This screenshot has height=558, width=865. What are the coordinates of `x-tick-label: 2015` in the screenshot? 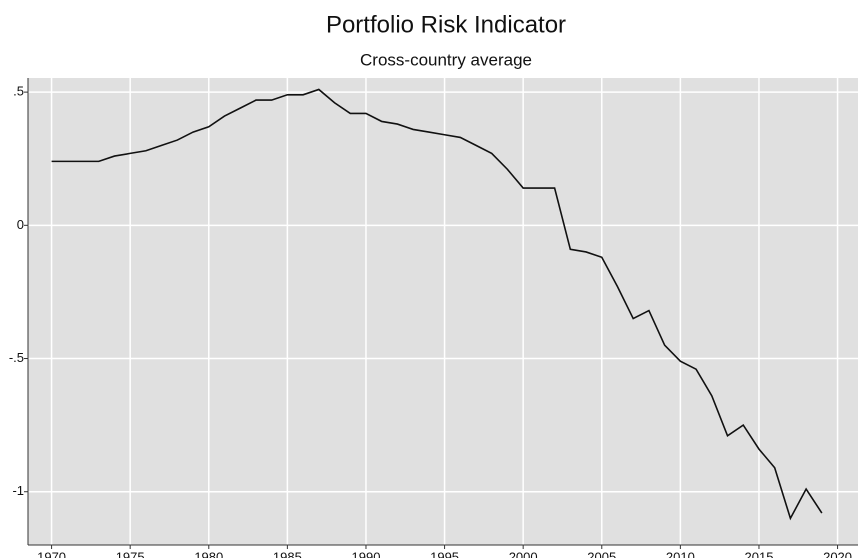 It's located at (759, 553).